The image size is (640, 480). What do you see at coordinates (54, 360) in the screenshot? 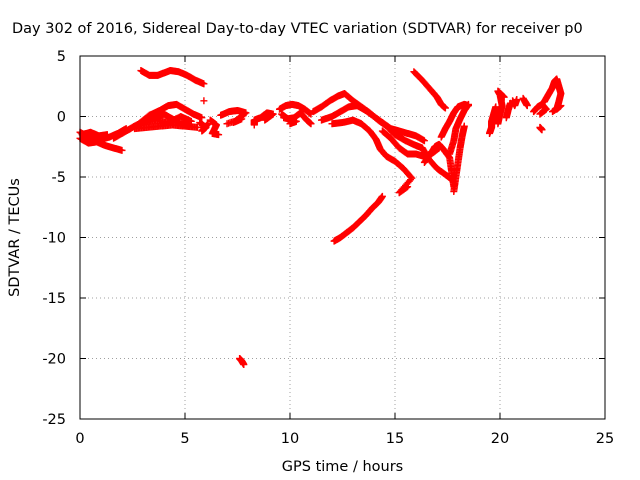
I see `y-tick-label: -20` at bounding box center [54, 360].